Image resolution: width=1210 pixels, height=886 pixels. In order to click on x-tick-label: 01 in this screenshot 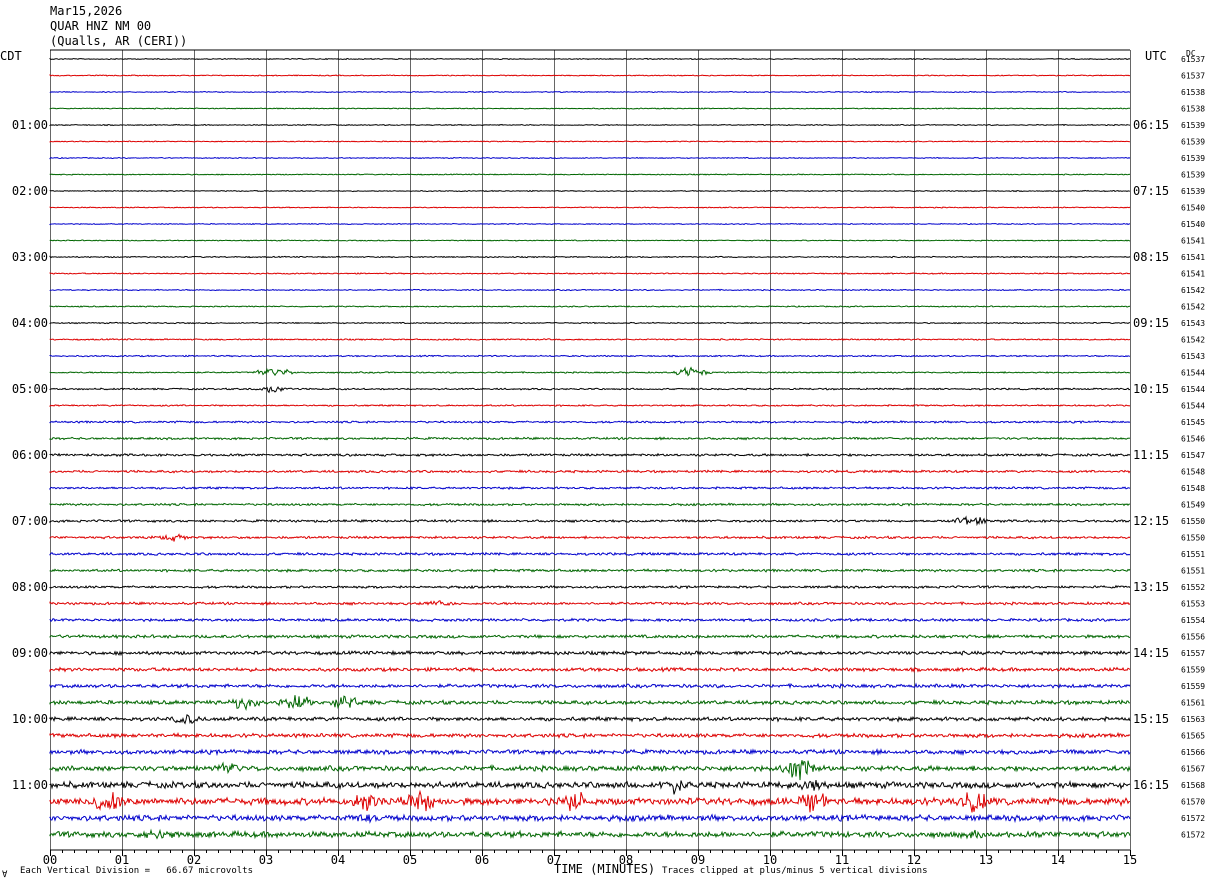, I will do `click(122, 860)`.